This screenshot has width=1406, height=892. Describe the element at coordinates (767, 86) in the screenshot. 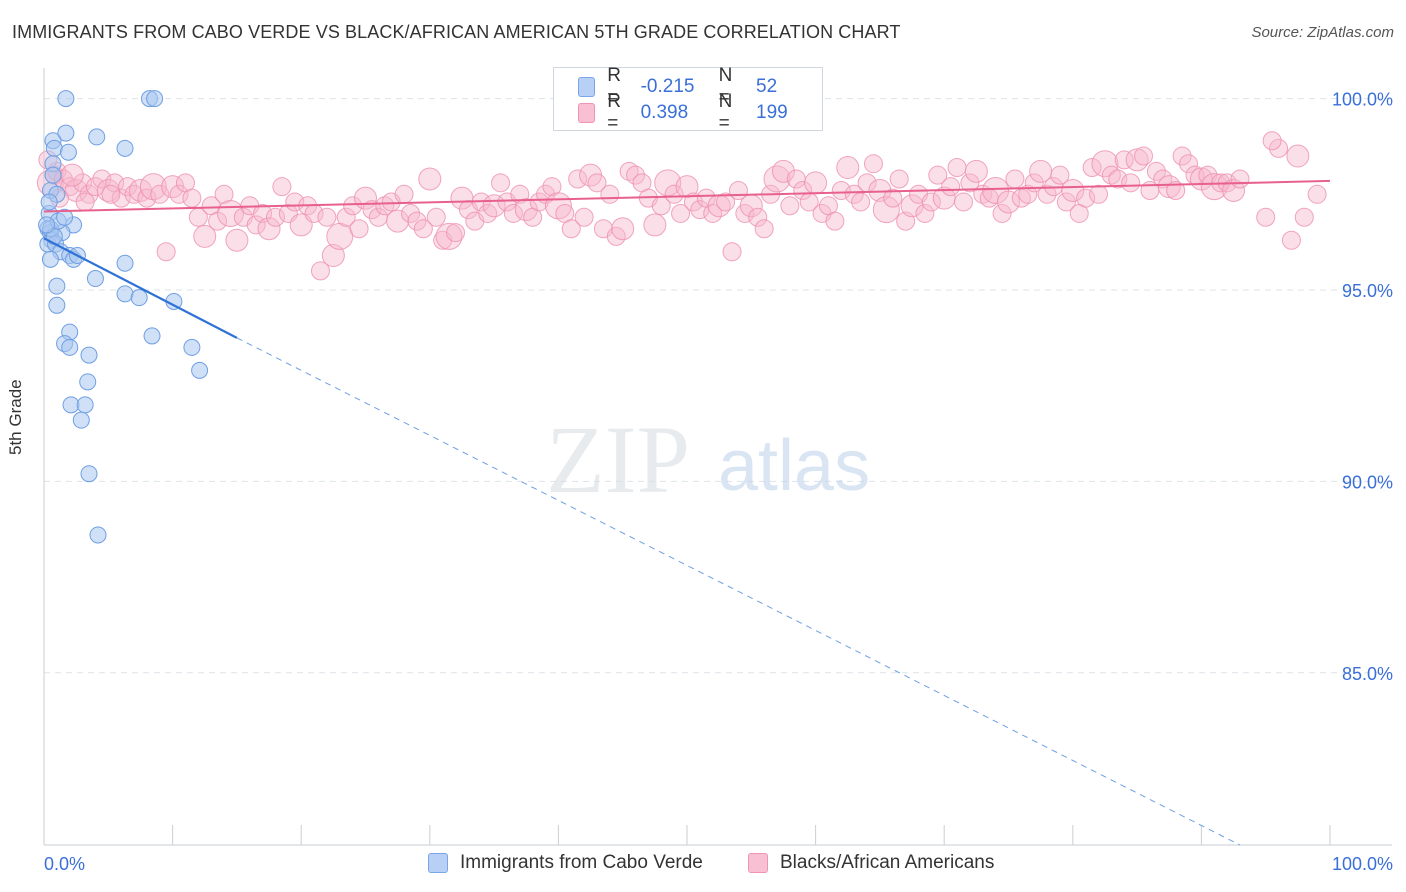

I see `legend-n-value-blue: 52` at that location.